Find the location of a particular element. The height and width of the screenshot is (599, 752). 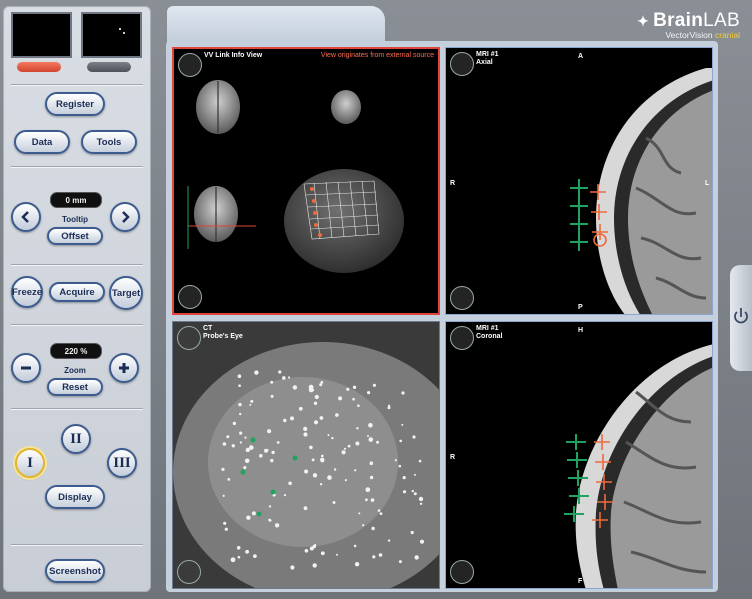

orientation-right: L is located at coordinates (707, 183).